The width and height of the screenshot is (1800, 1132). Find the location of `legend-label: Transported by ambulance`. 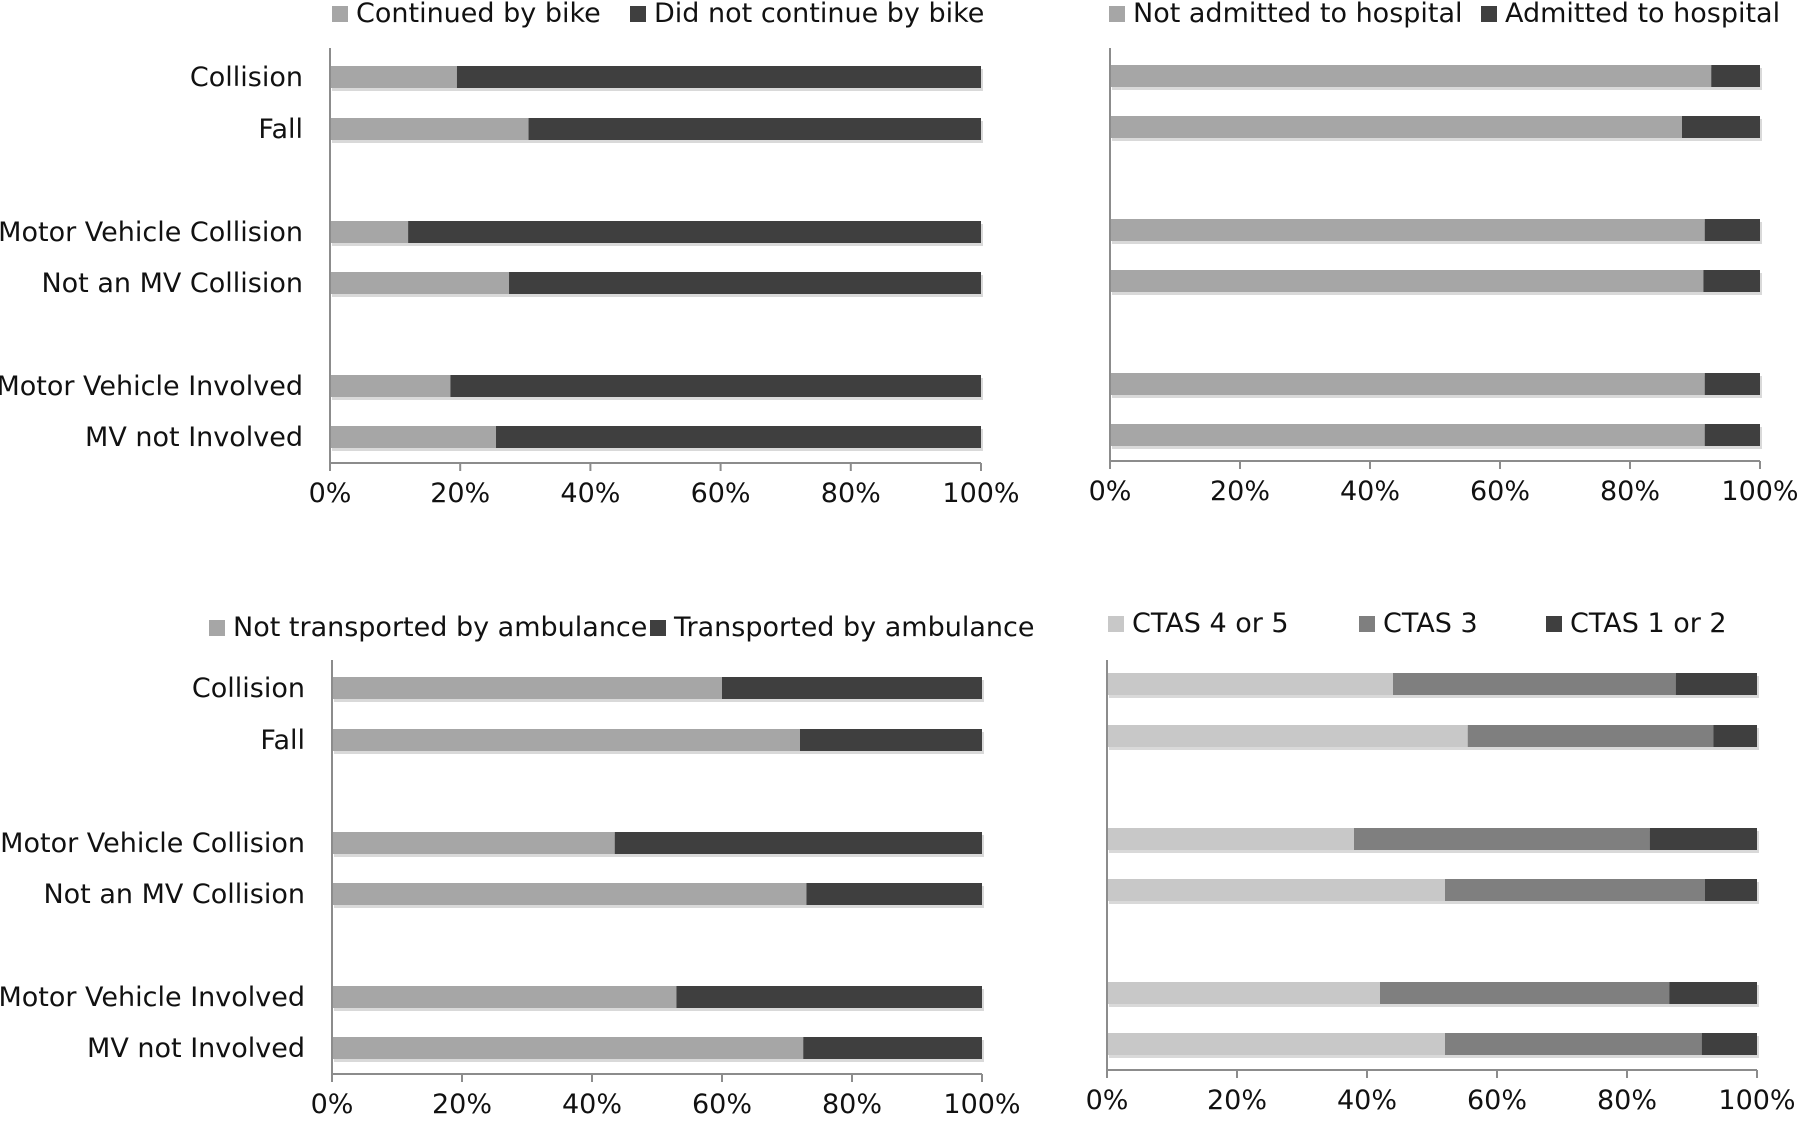

legend-label: Transported by ambulance is located at coordinates (853, 627).